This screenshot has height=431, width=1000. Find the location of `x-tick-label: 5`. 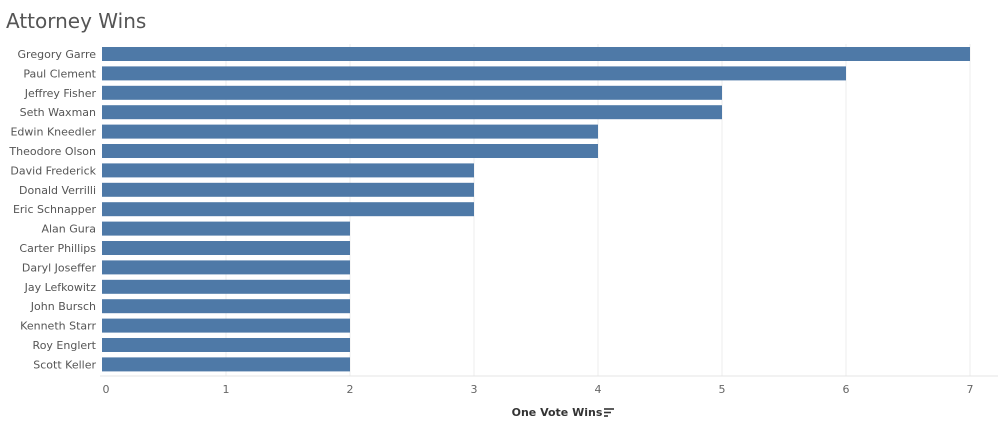

x-tick-label: 5 is located at coordinates (722, 389).